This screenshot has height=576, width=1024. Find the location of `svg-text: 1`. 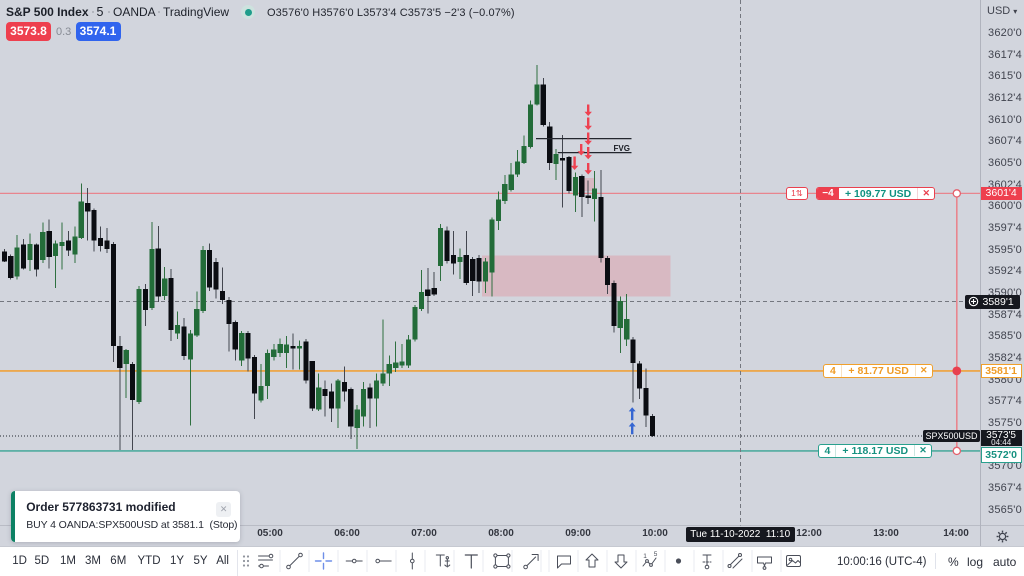

svg-text: 1 is located at coordinates (645, 556).